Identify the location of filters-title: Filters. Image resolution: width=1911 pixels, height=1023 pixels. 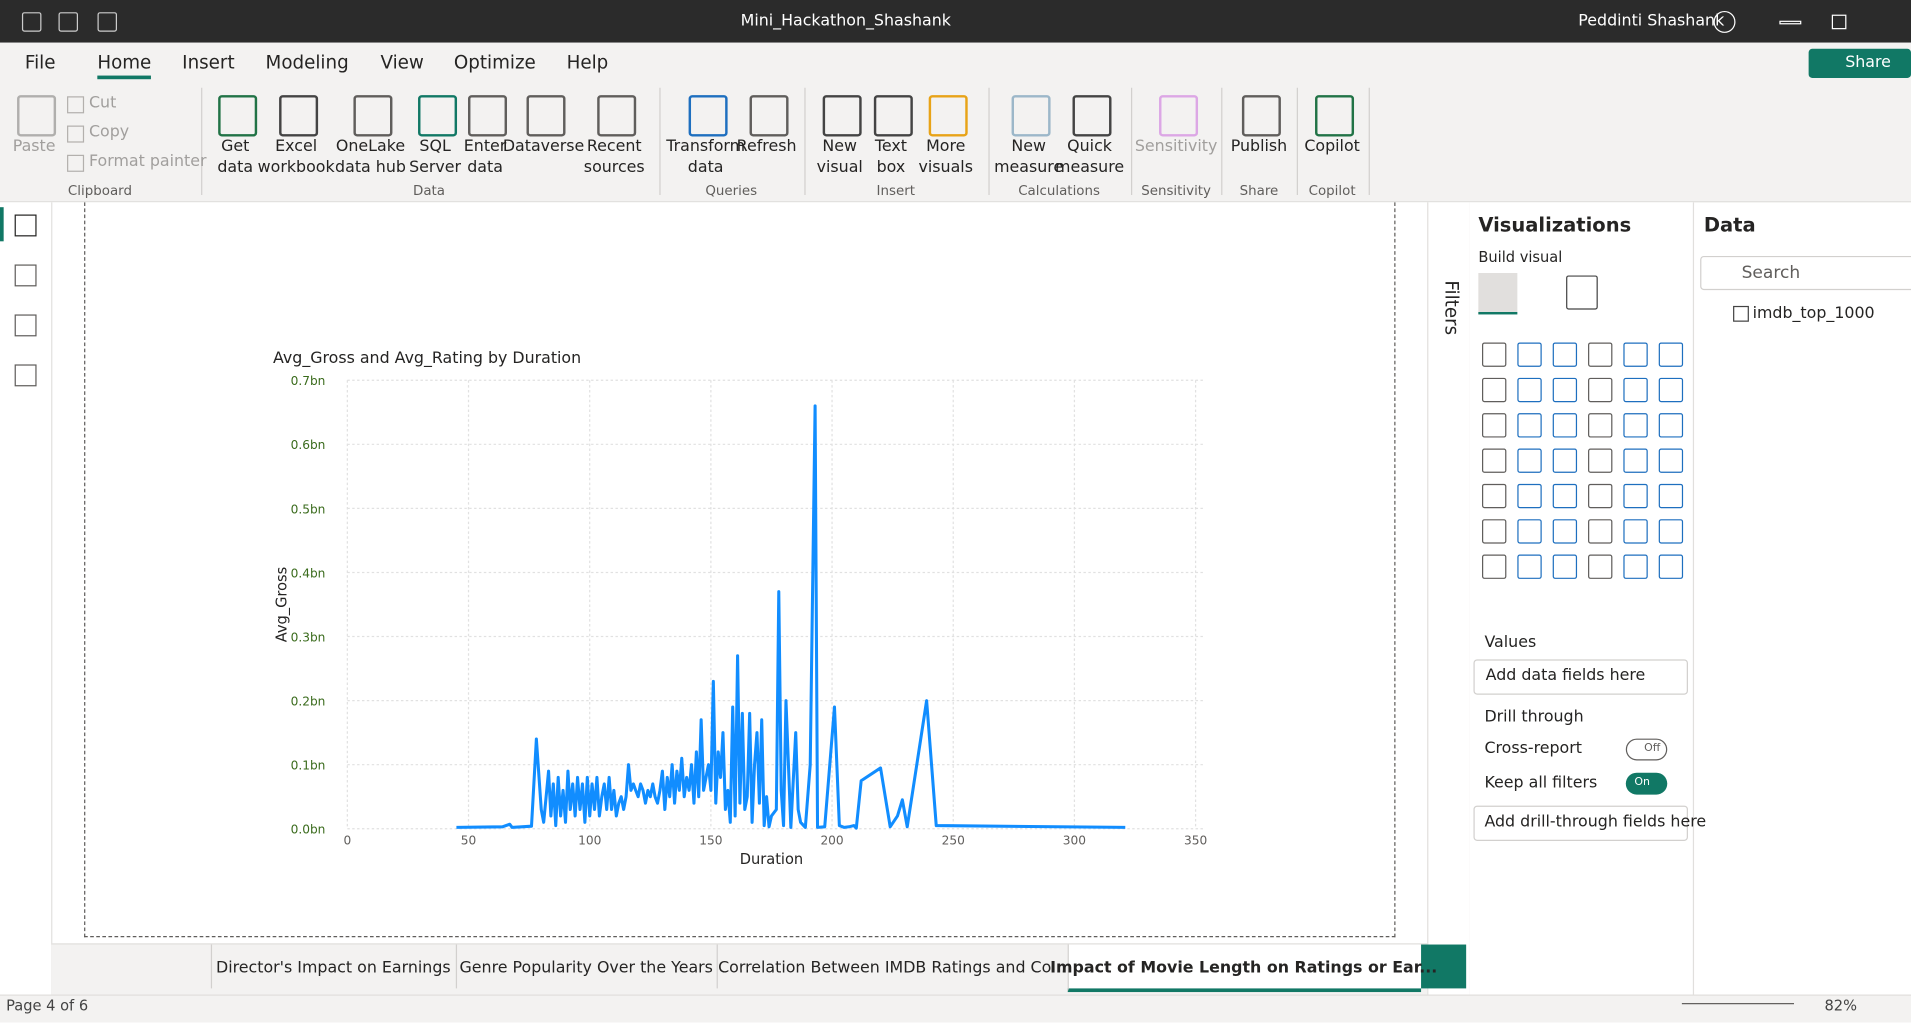
(1451, 308).